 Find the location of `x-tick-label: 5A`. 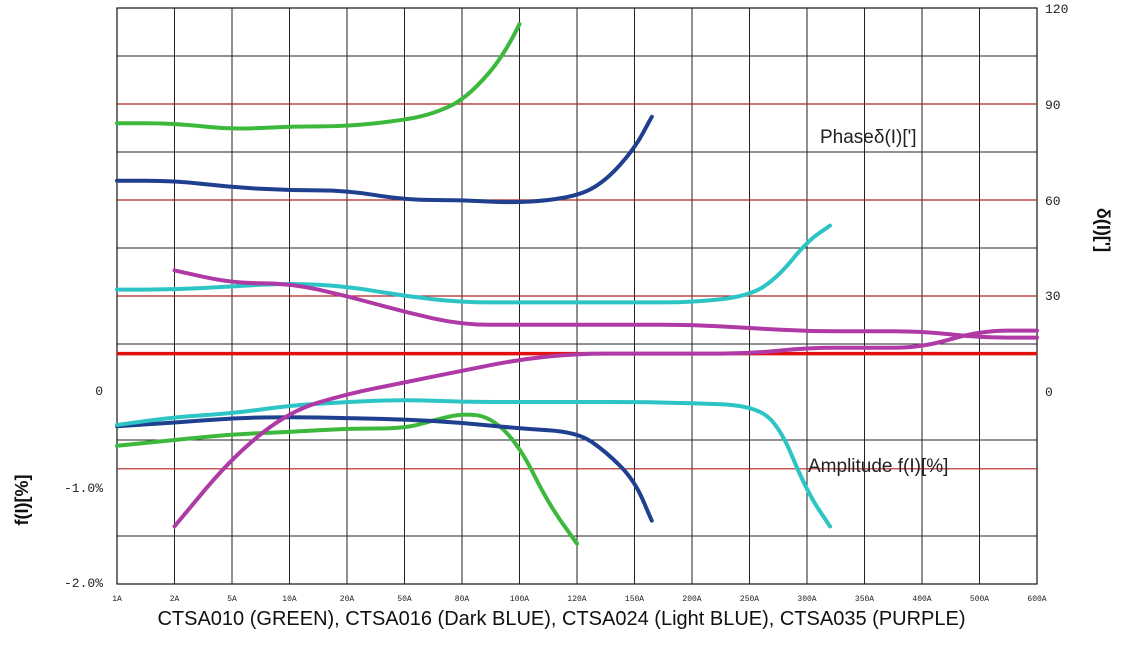

x-tick-label: 5A is located at coordinates (232, 599).